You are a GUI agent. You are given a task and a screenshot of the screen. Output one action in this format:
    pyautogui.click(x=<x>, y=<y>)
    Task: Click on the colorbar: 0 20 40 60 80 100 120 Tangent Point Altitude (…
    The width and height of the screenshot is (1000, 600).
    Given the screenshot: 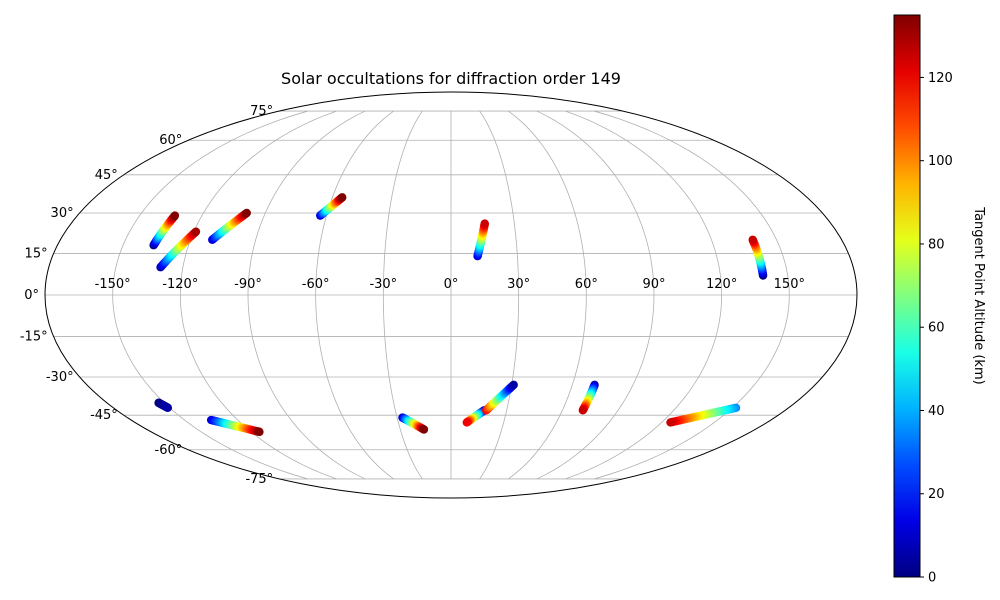 What is the action you would take?
    pyautogui.click(x=939, y=300)
    